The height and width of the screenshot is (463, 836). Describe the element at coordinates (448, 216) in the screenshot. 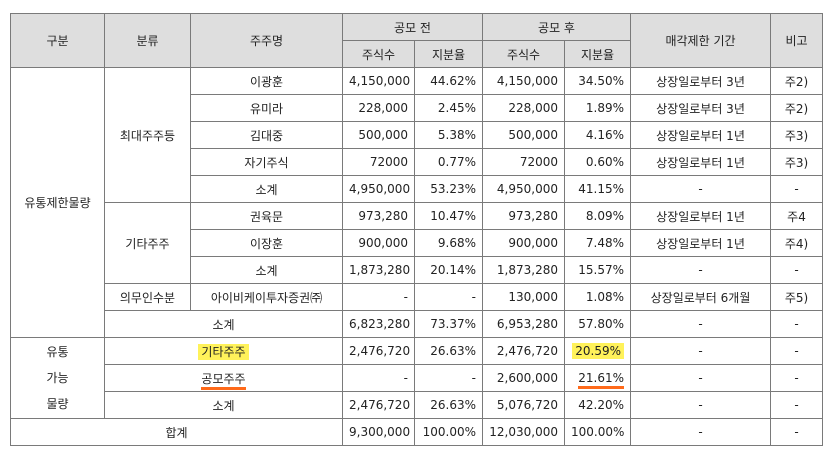

I see `before-ratio: 10.47%` at that location.